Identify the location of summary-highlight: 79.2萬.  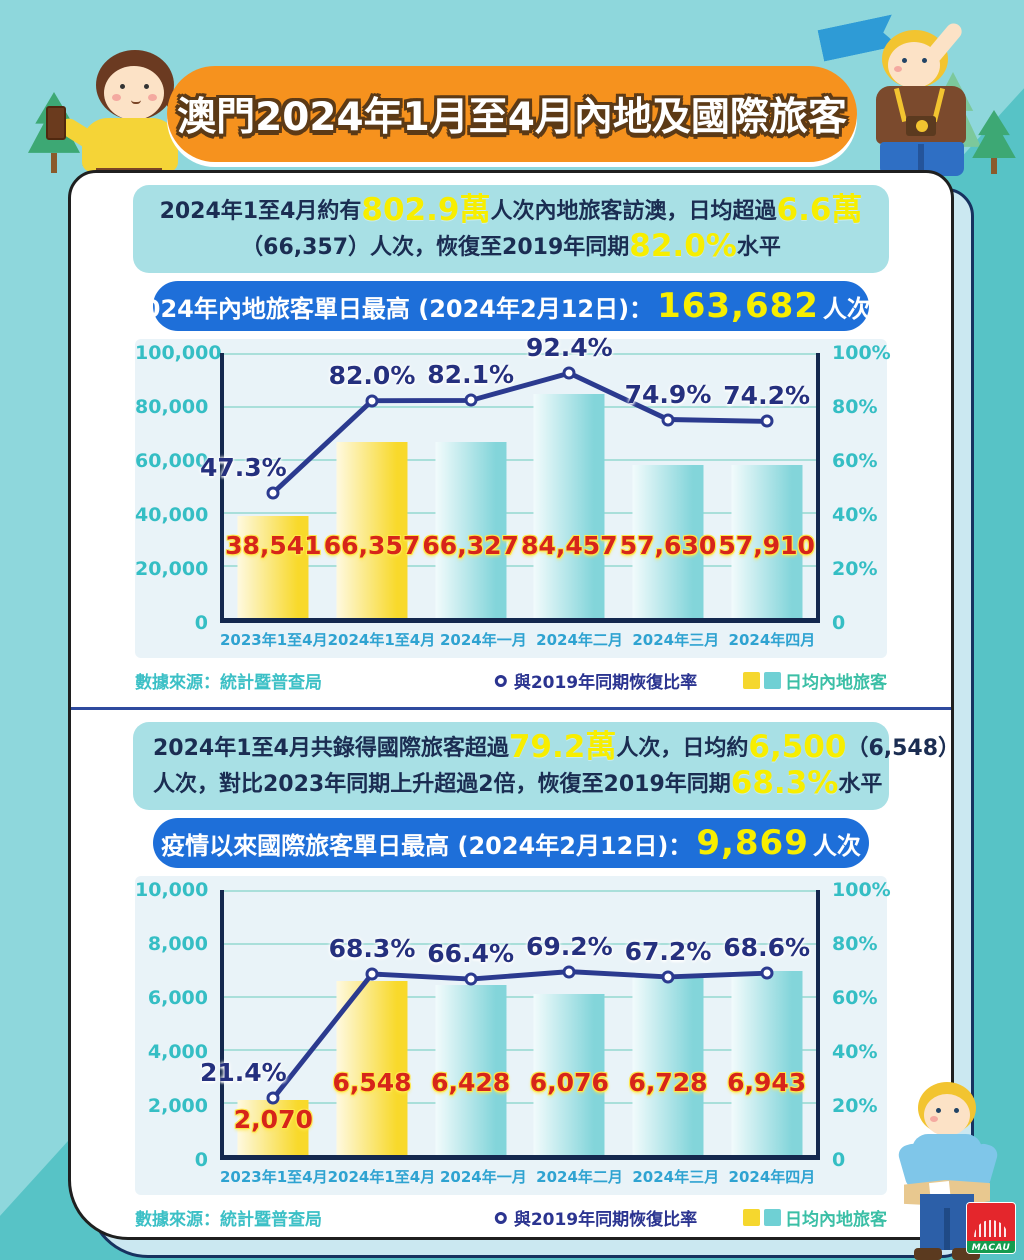
(562, 747).